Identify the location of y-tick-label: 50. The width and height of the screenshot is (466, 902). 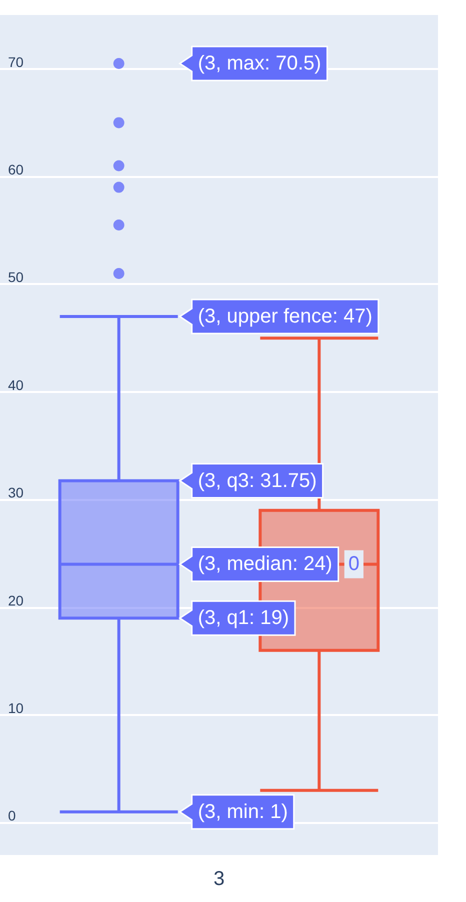
(16, 277).